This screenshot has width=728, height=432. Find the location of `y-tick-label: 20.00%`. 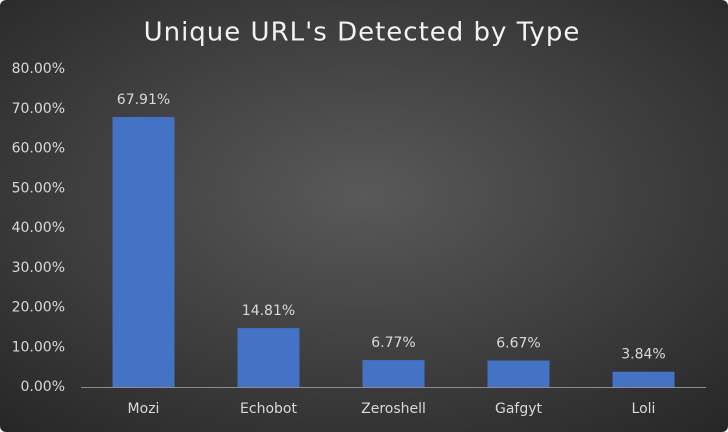

y-tick-label: 20.00% is located at coordinates (38, 308).